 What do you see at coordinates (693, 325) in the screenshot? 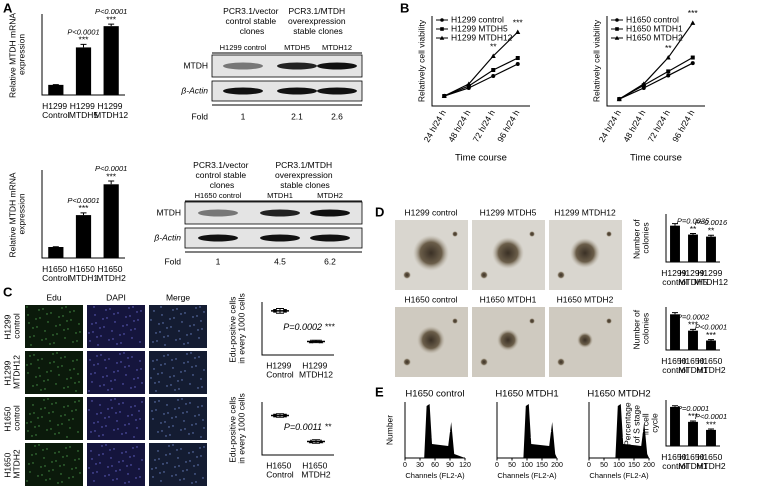
I see `significance: ***` at bounding box center [693, 325].